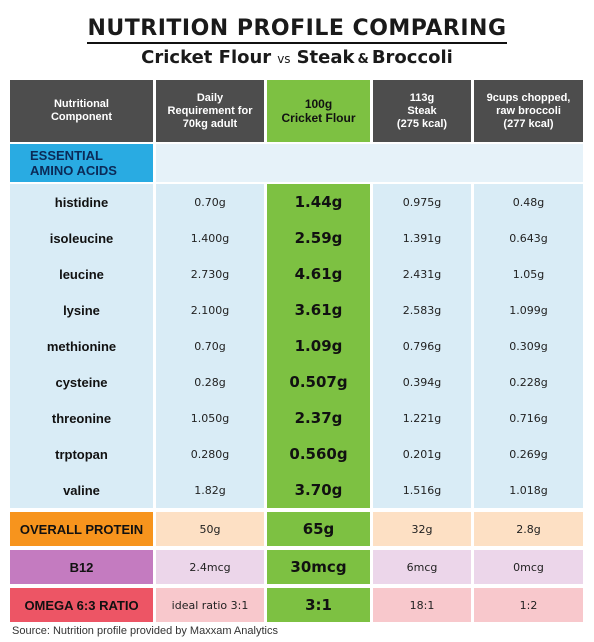 The width and height of the screenshot is (594, 642). I want to click on header-text: Daily, so click(210, 97).